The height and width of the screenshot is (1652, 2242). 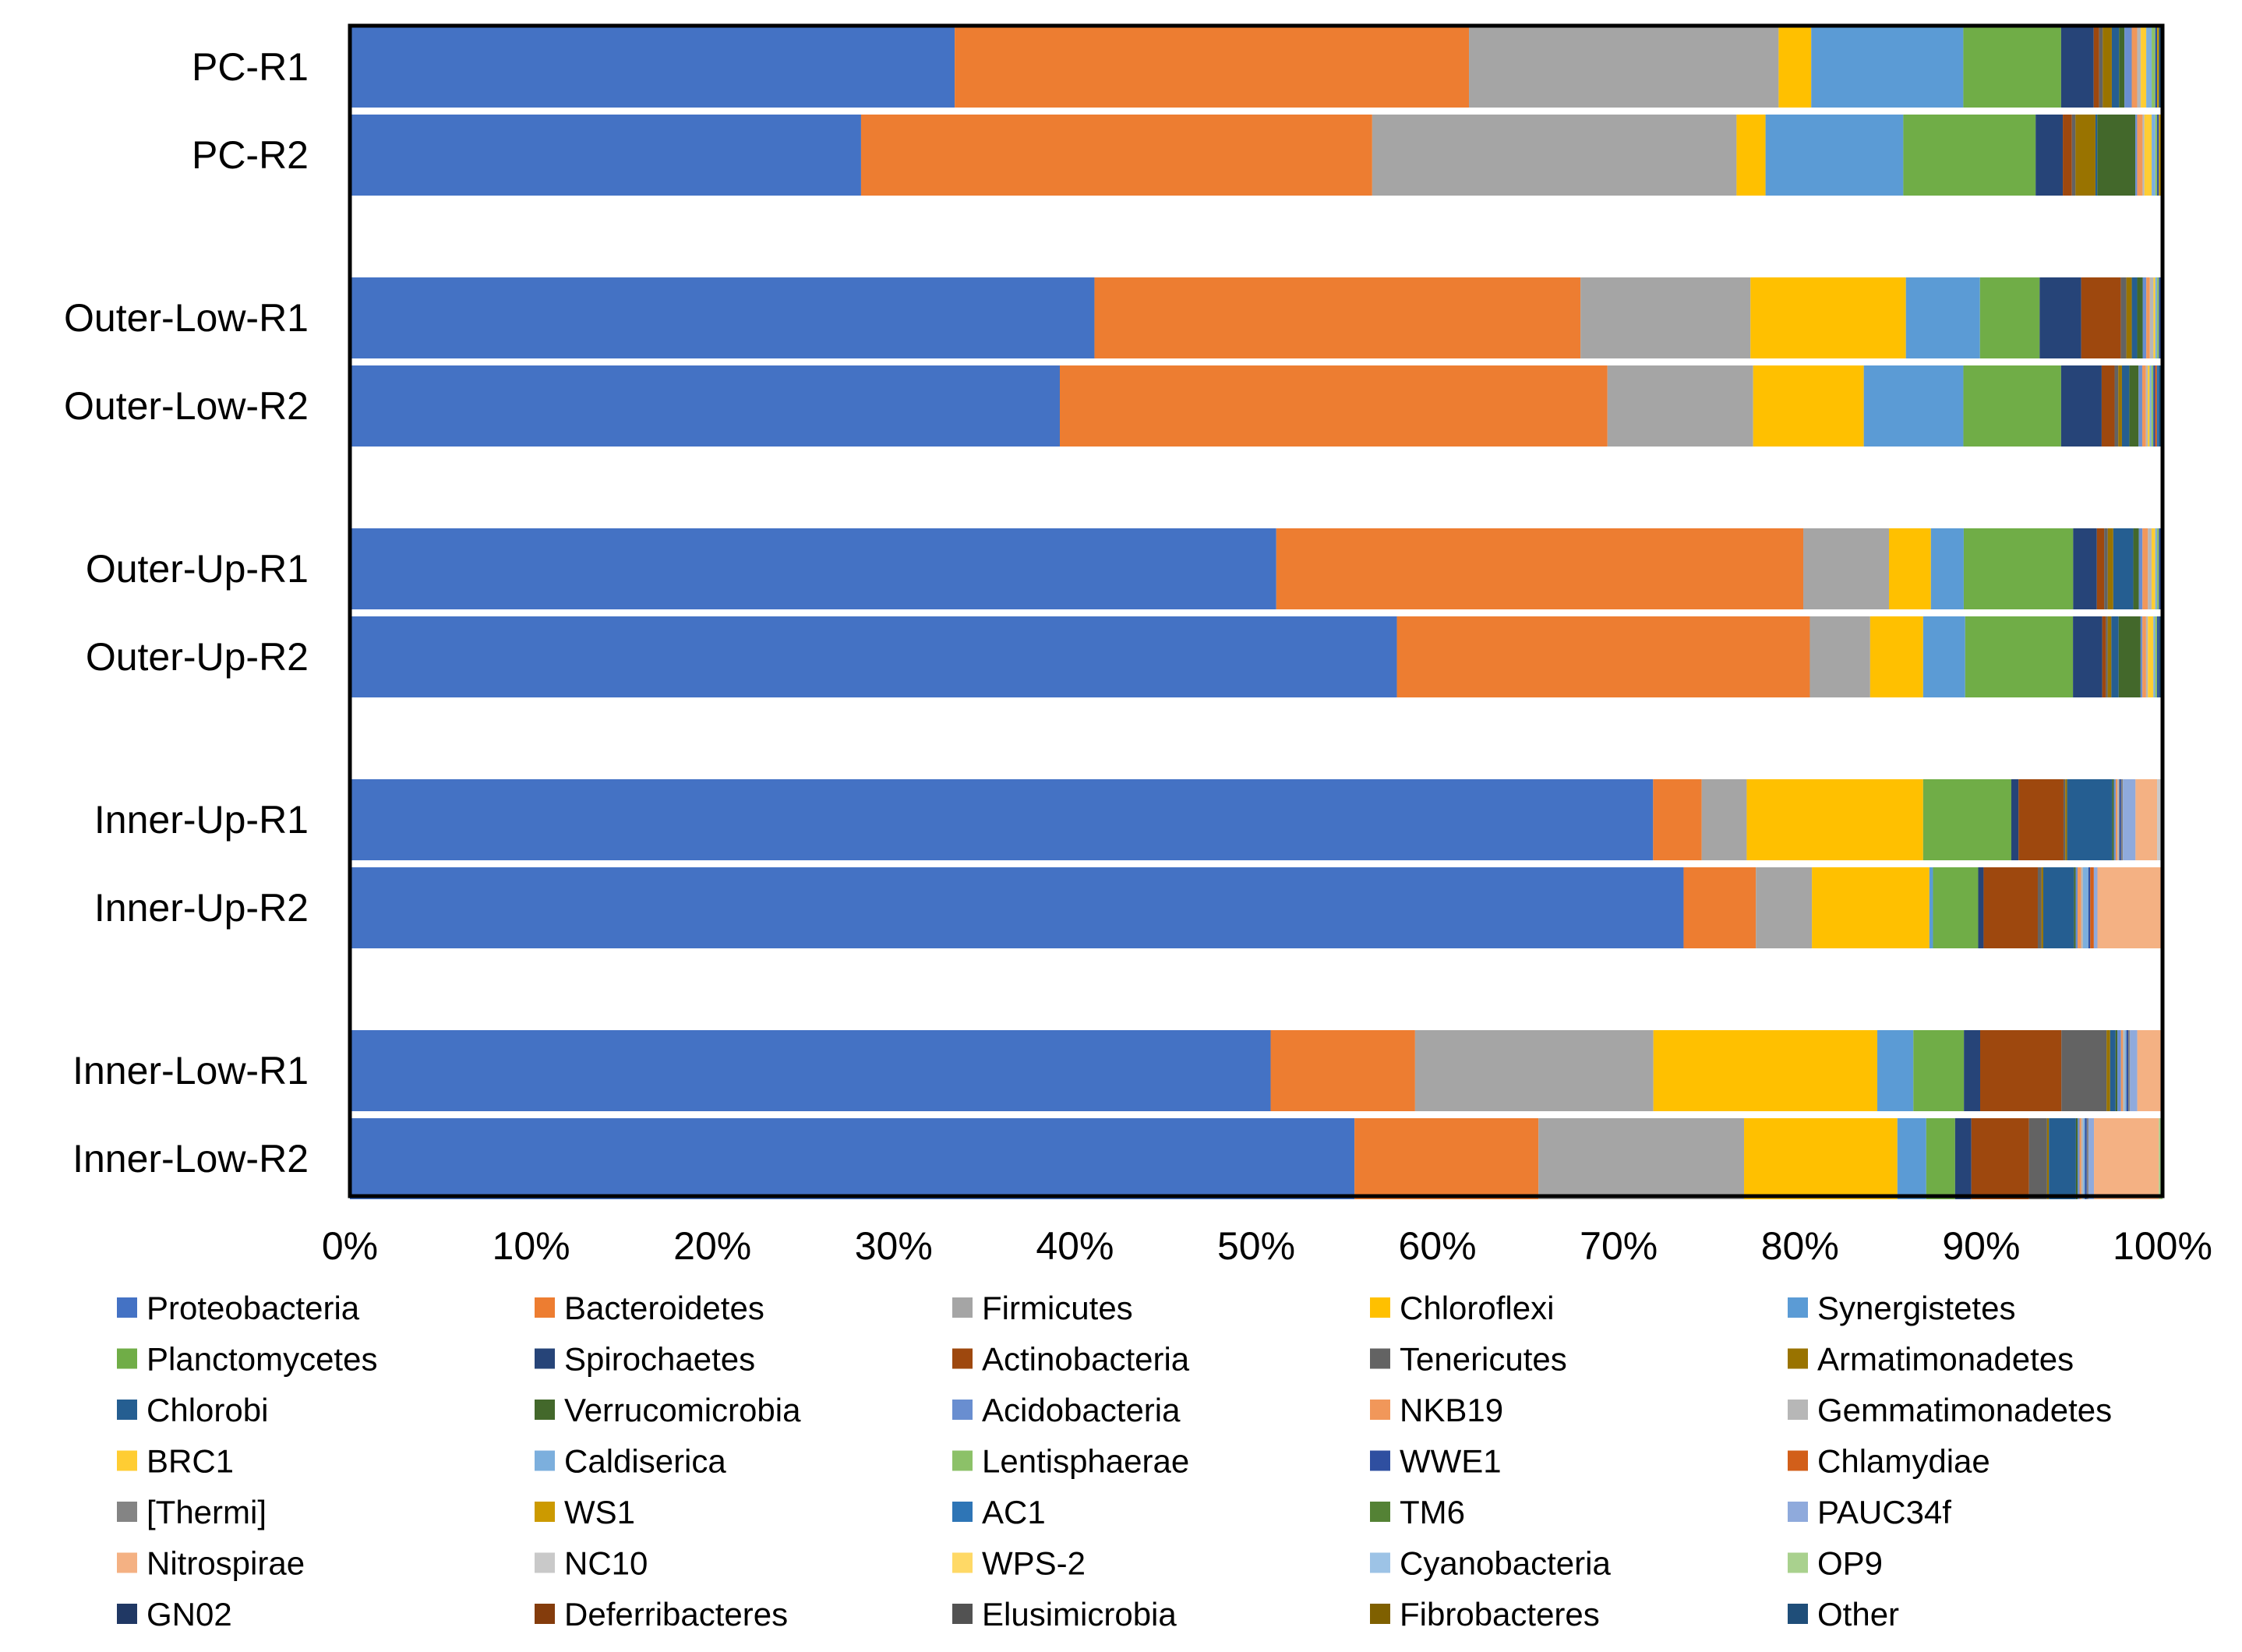 What do you see at coordinates (198, 657) in the screenshot?
I see `category-label: Outer-Up-R2` at bounding box center [198, 657].